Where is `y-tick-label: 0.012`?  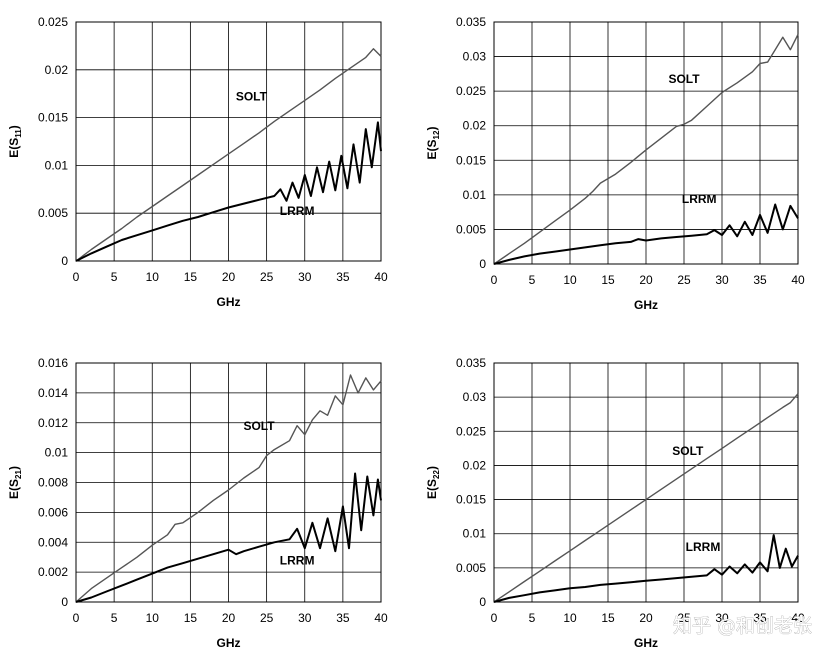
y-tick-label: 0.012 is located at coordinates (53, 423).